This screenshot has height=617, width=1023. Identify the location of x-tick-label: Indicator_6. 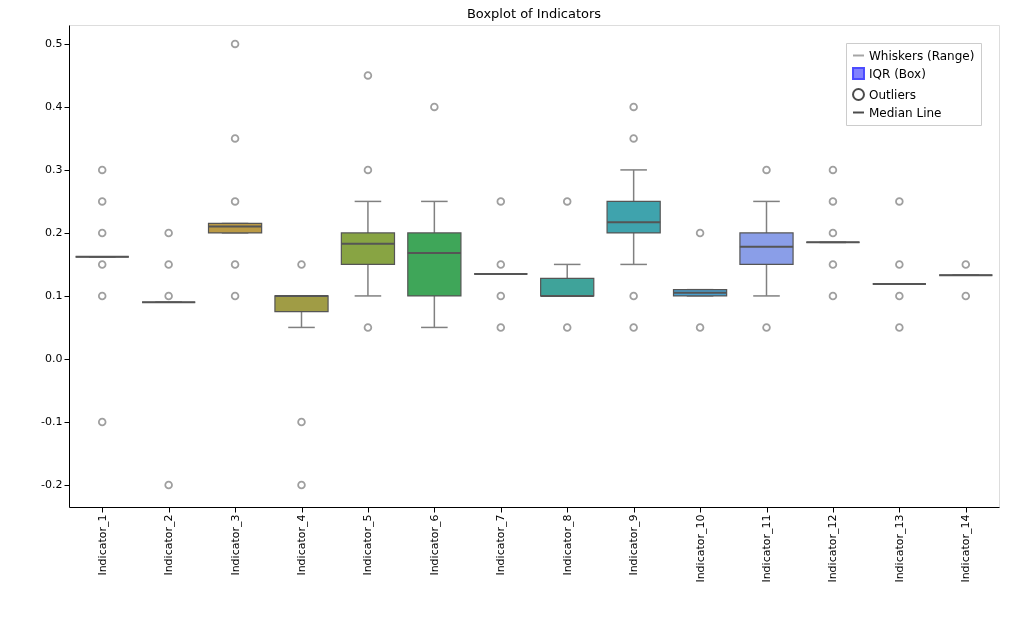
(434, 545).